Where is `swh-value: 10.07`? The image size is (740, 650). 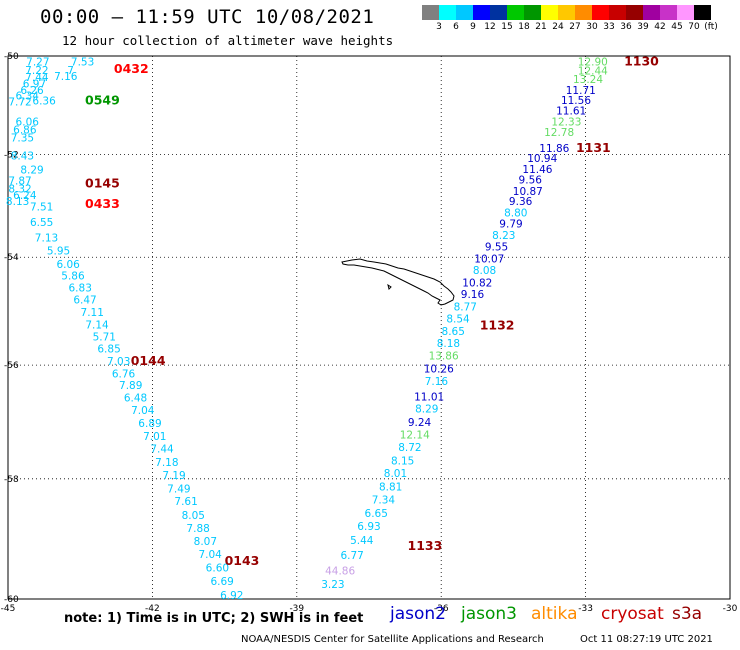 swh-value: 10.07 is located at coordinates (489, 259).